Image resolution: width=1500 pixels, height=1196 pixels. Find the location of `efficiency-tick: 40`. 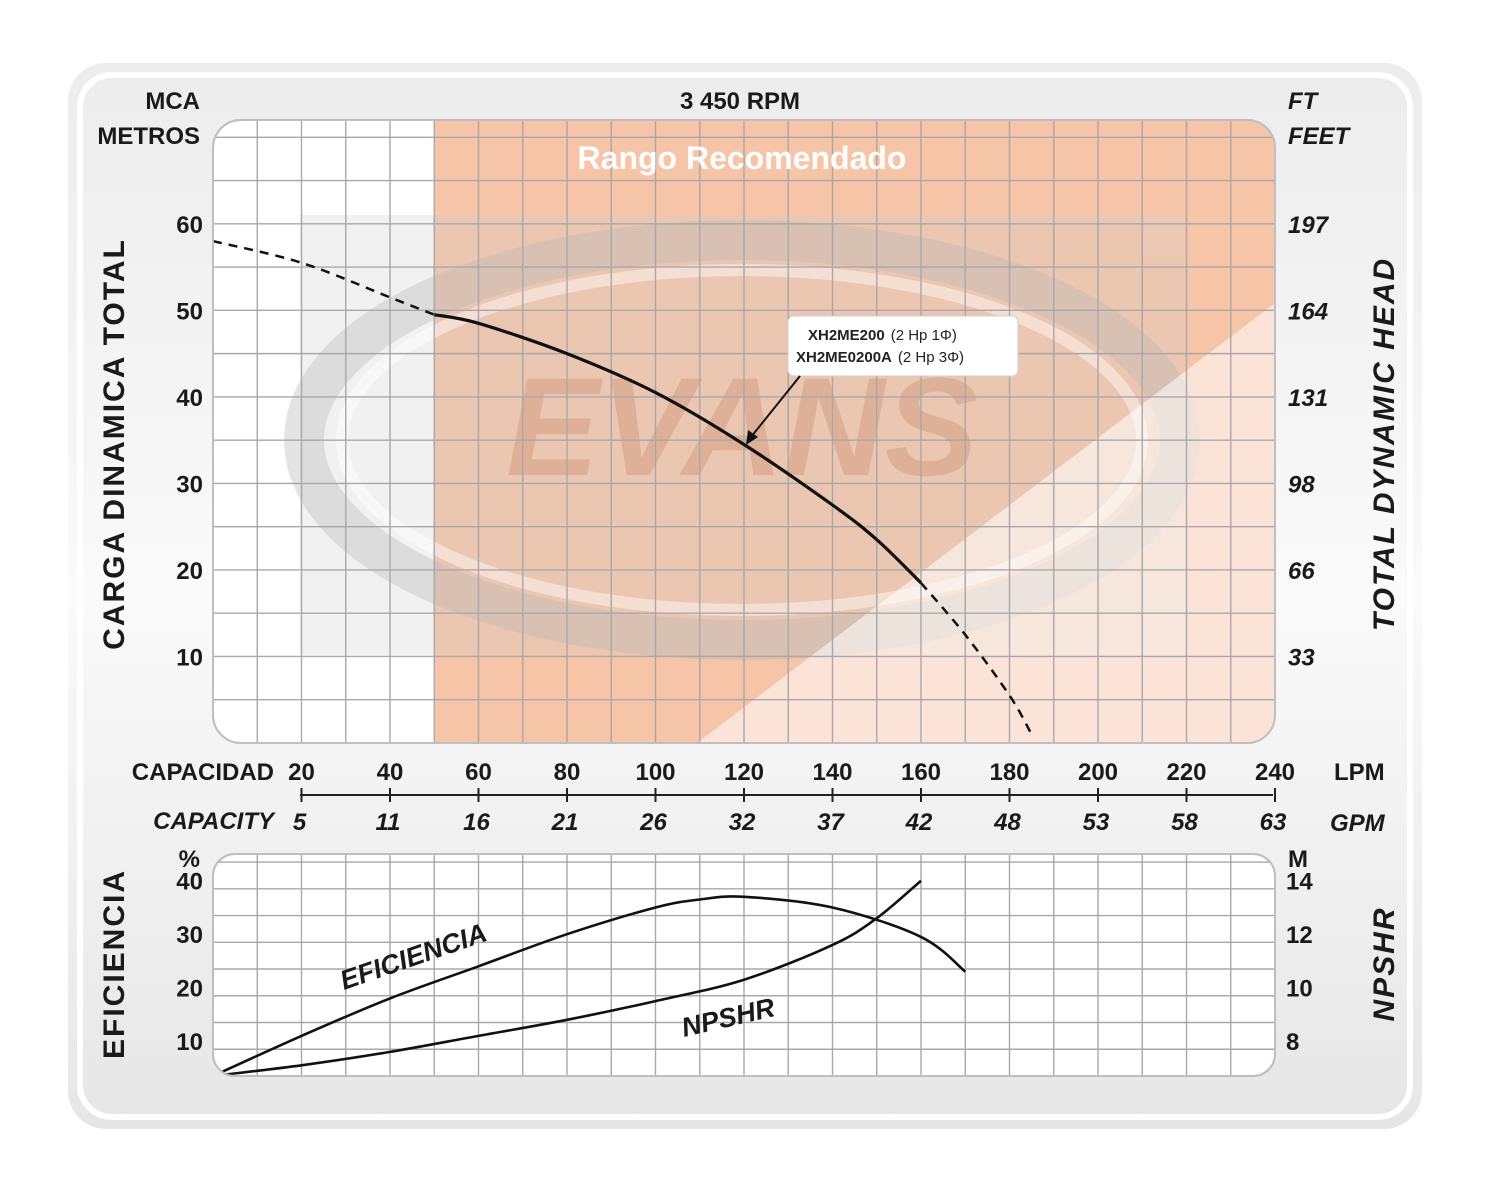

efficiency-tick: 40 is located at coordinates (189, 882).